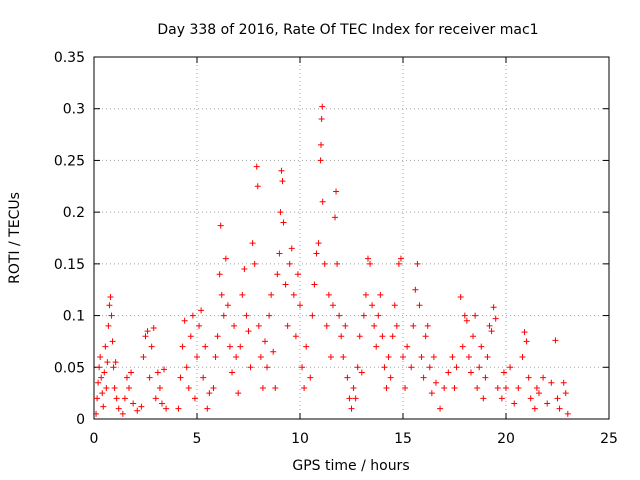 Image resolution: width=640 pixels, height=480 pixels. I want to click on x-tick-label: 20, so click(506, 439).